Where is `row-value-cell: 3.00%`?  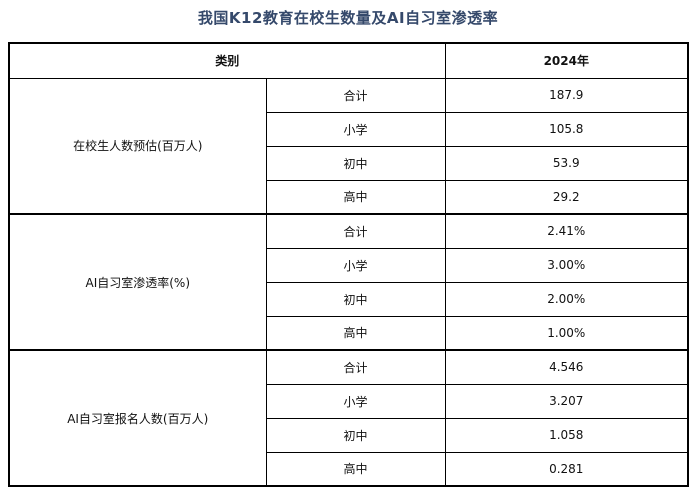
row-value-cell: 3.00% is located at coordinates (566, 265).